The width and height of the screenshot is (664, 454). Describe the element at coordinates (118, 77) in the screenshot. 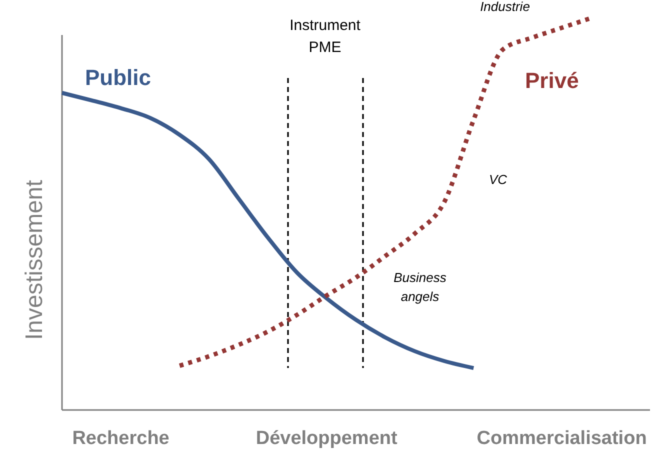

I see `series-label: Public` at that location.